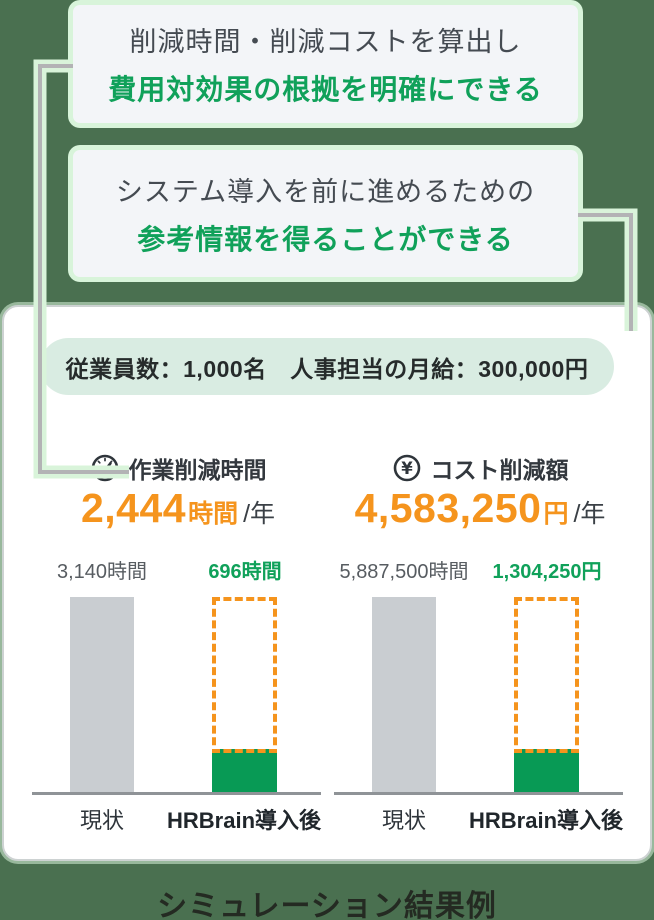 The height and width of the screenshot is (920, 654). I want to click on caption: シミュレーション結果例, so click(327, 905).